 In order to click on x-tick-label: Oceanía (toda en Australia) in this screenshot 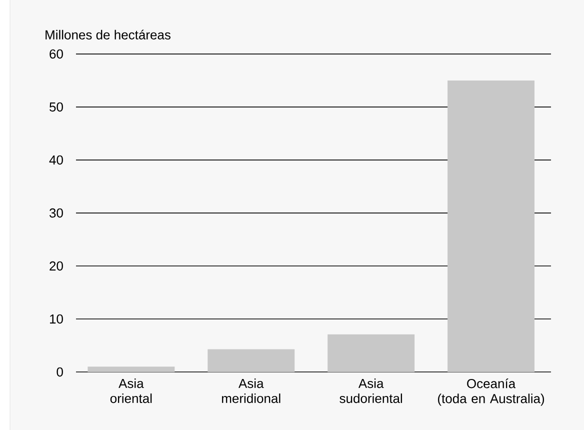, I will do `click(491, 392)`.